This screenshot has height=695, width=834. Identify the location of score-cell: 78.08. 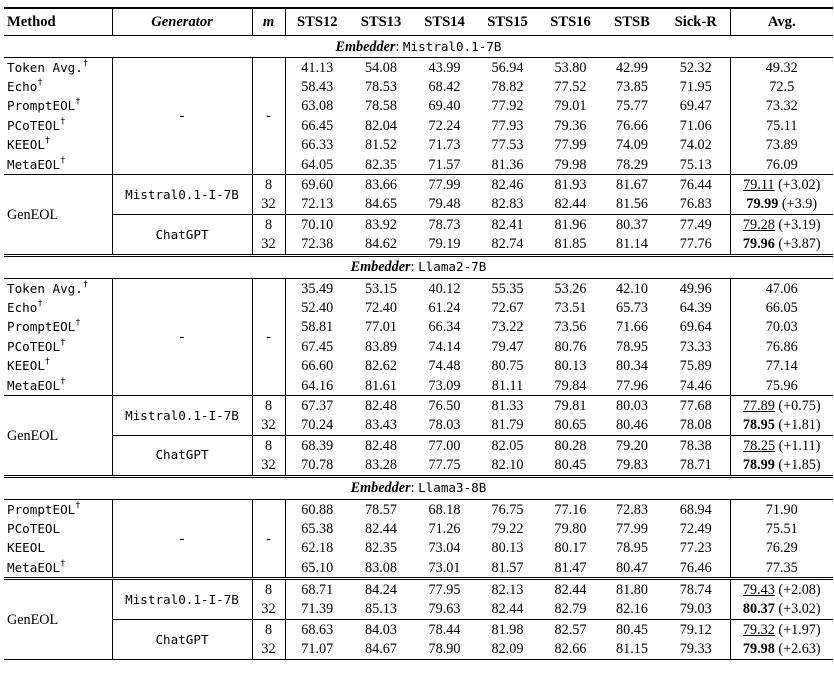
(695, 425).